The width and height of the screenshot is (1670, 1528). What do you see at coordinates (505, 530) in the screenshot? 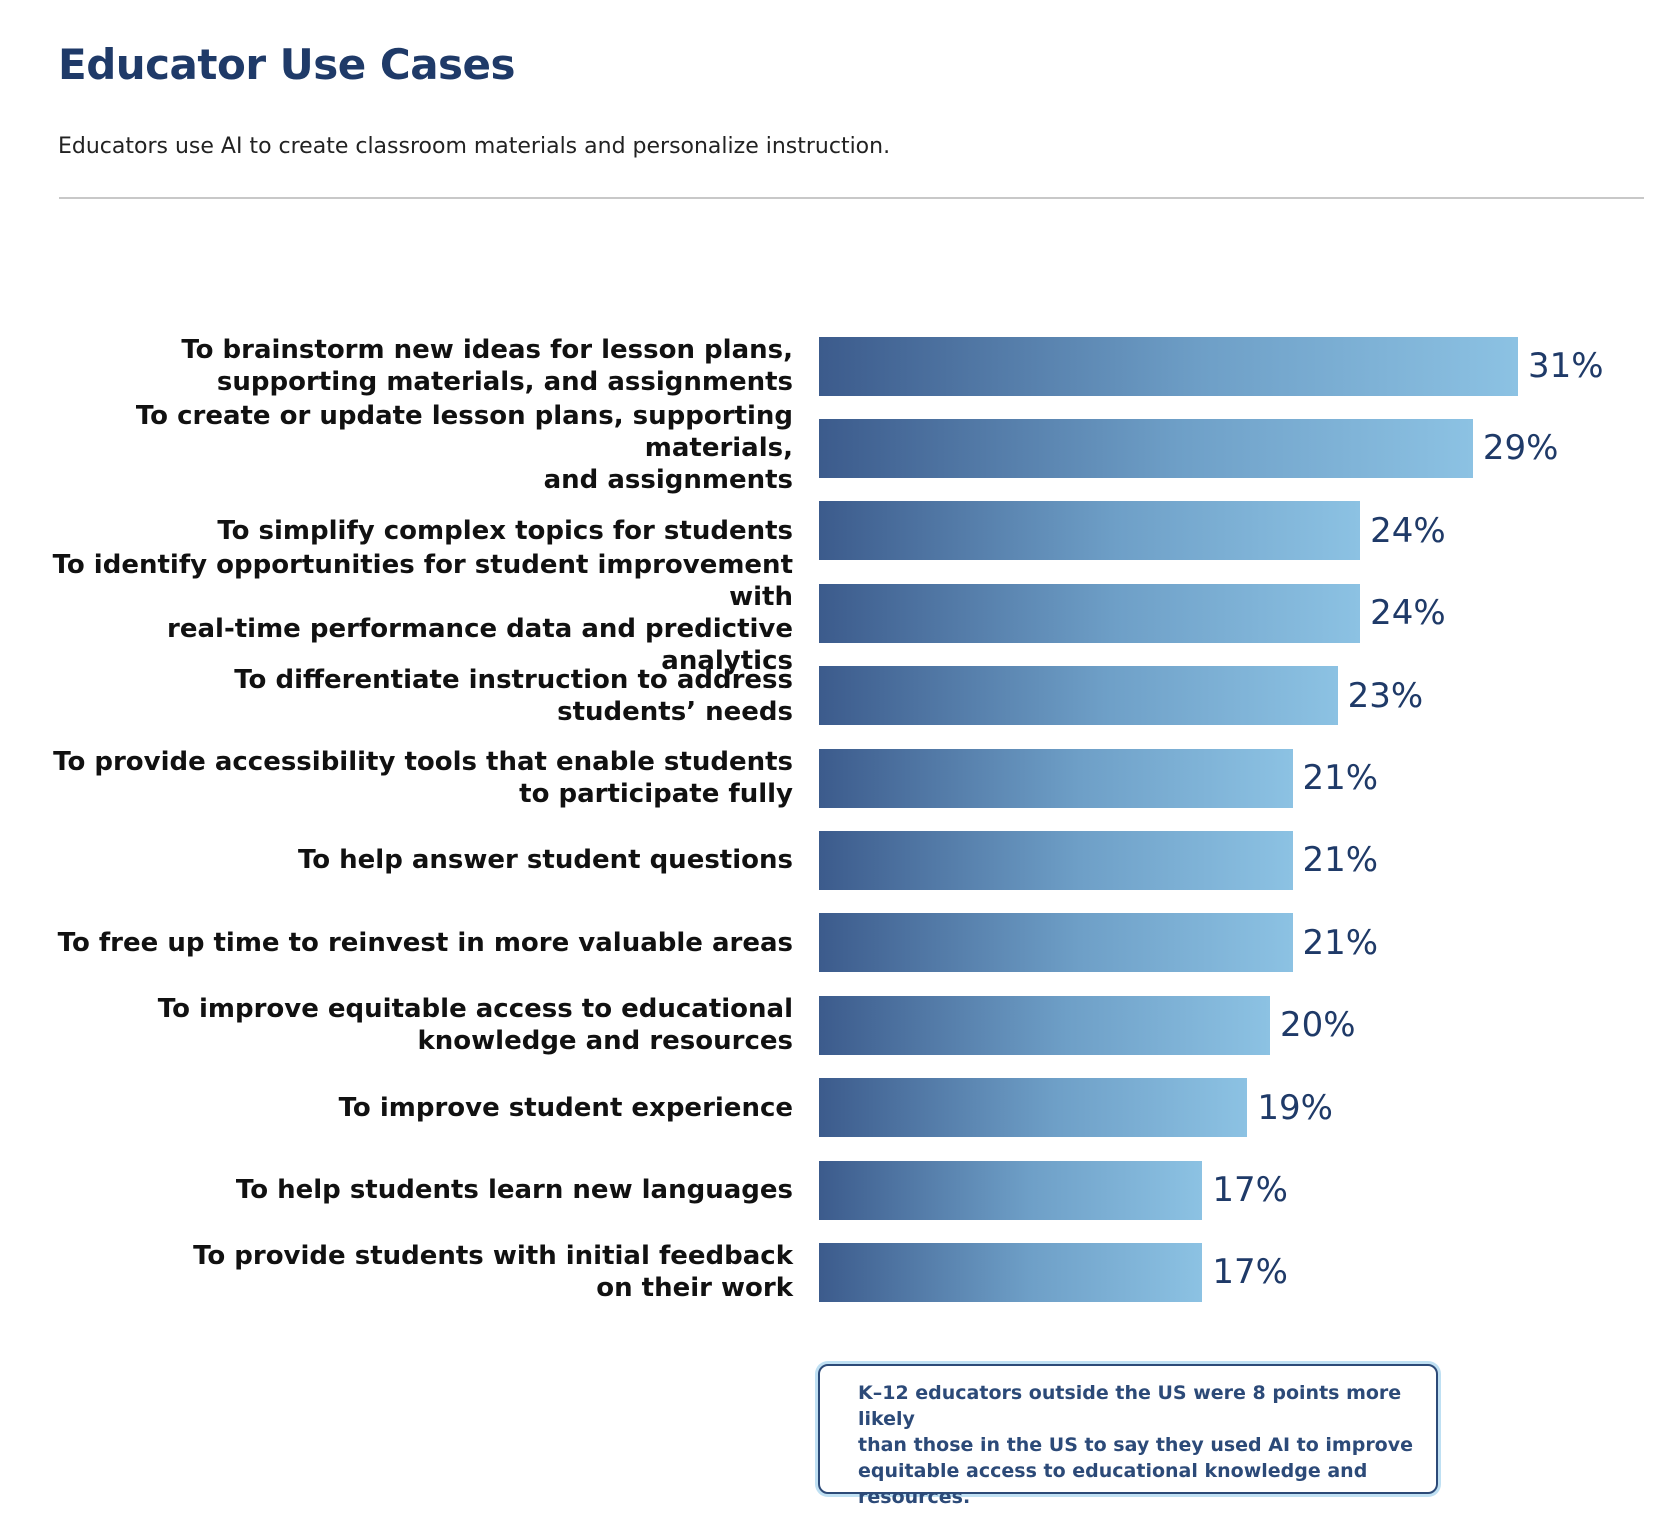
I see `category-label: To simplify complex topics for students` at bounding box center [505, 530].